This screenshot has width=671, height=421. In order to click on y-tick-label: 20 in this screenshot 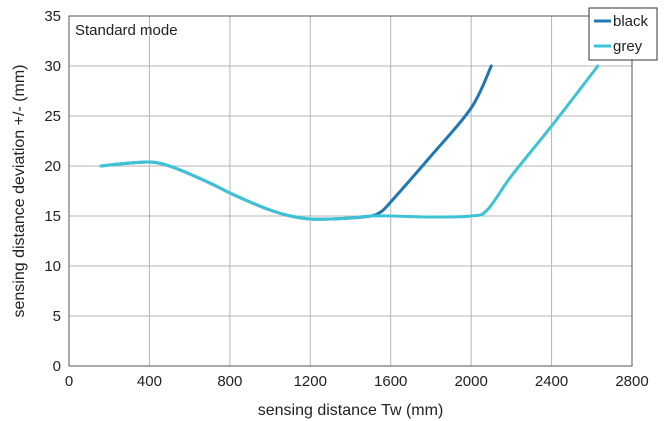, I will do `click(52, 166)`.